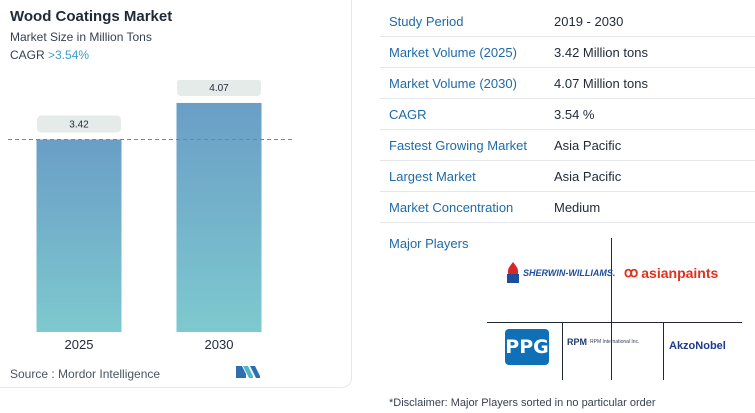 This screenshot has width=755, height=413. I want to click on table-row: Study Period 2019 - 2030, so click(567, 21).